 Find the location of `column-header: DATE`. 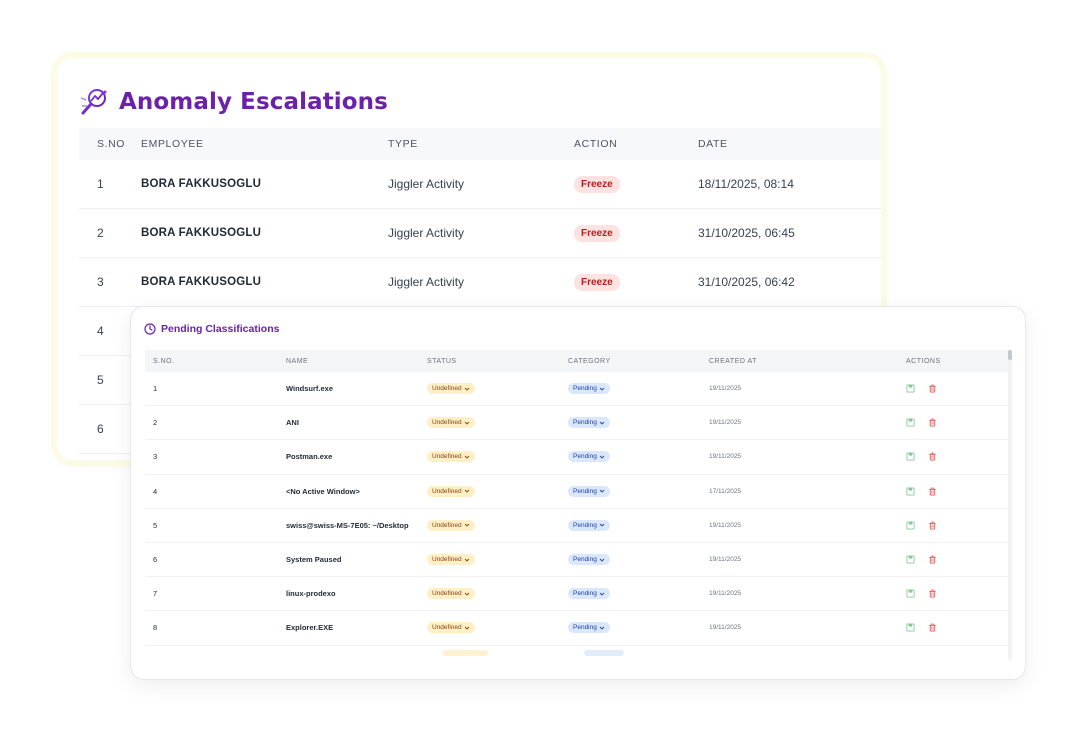

column-header: DATE is located at coordinates (713, 144).